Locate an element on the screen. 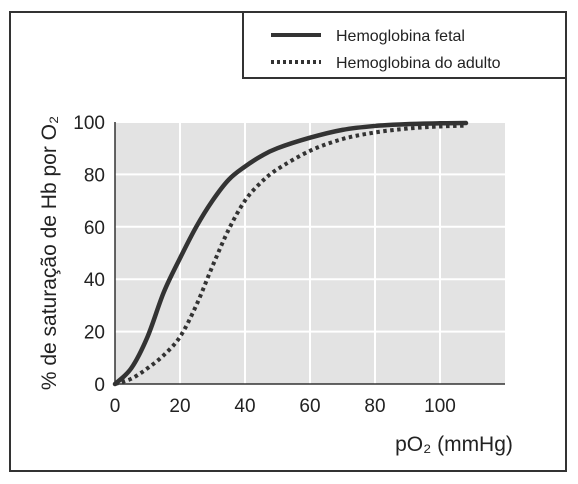 This screenshot has width=578, height=484. y-tick-label: 40 is located at coordinates (94, 280).